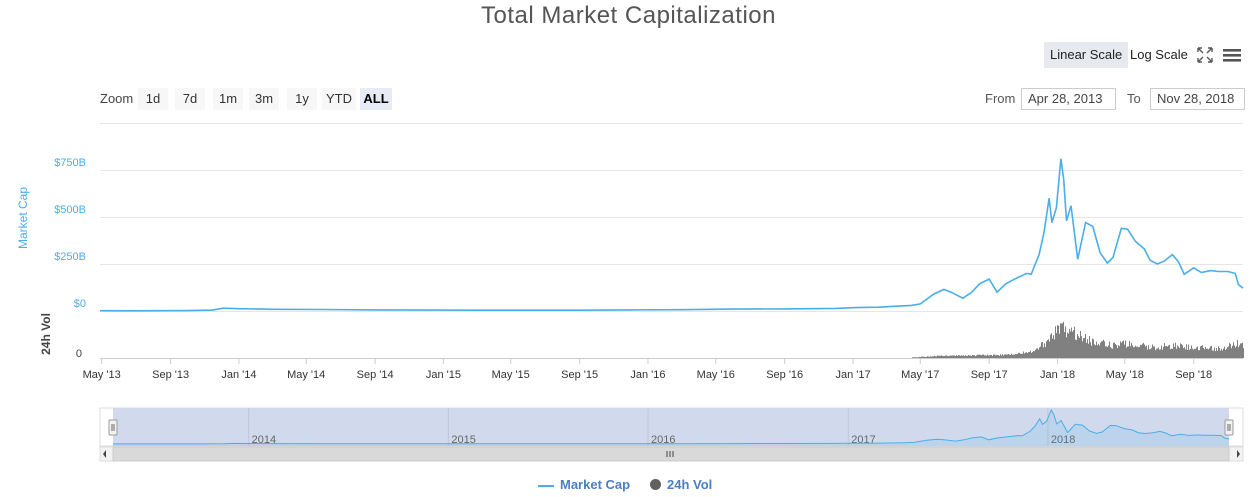 The height and width of the screenshot is (497, 1257). What do you see at coordinates (1232, 55) in the screenshot?
I see `menu-icon` at bounding box center [1232, 55].